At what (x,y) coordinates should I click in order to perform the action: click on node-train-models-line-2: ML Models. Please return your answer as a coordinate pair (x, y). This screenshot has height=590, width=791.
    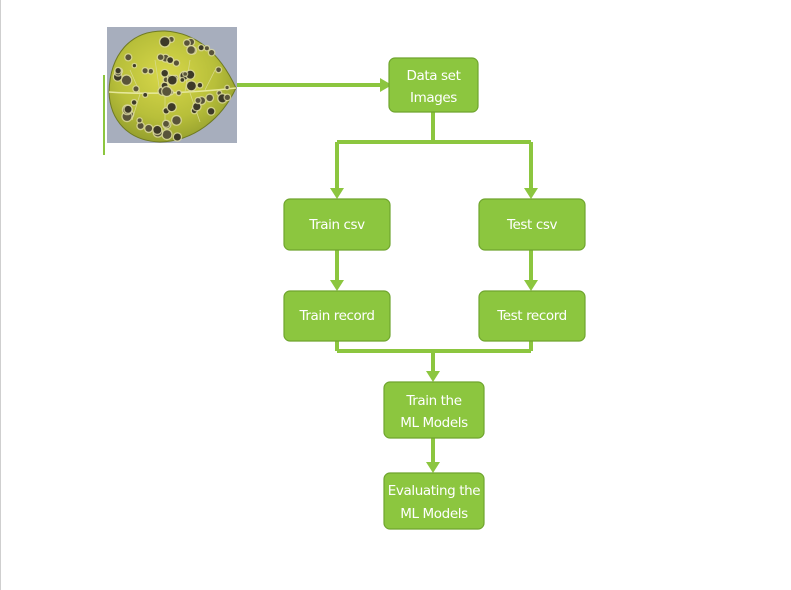
    Looking at the image, I should click on (434, 423).